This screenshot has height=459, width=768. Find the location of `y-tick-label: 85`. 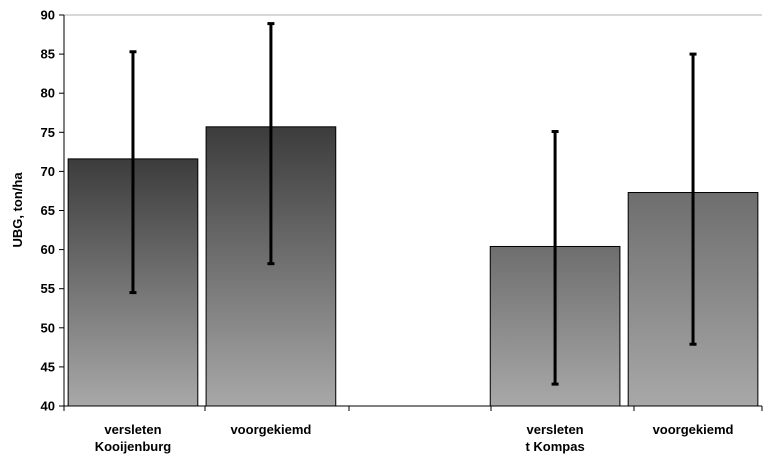

y-tick-label: 85 is located at coordinates (48, 54).